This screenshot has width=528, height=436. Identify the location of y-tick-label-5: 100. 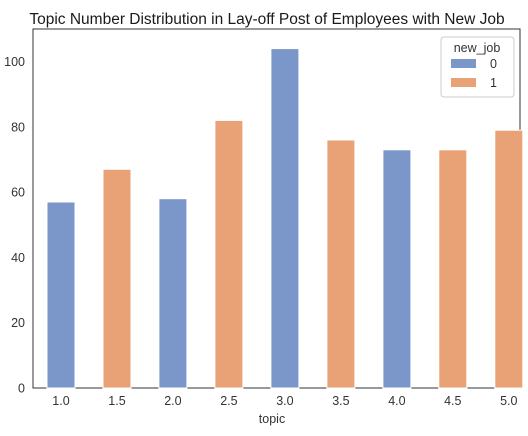
(14, 62).